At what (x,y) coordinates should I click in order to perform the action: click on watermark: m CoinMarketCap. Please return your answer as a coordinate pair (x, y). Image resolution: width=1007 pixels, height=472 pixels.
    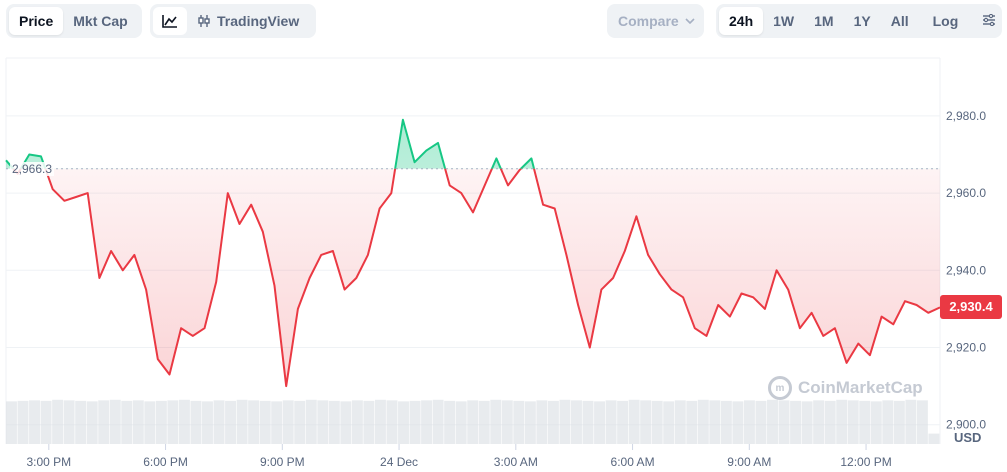
    Looking at the image, I should click on (845, 388).